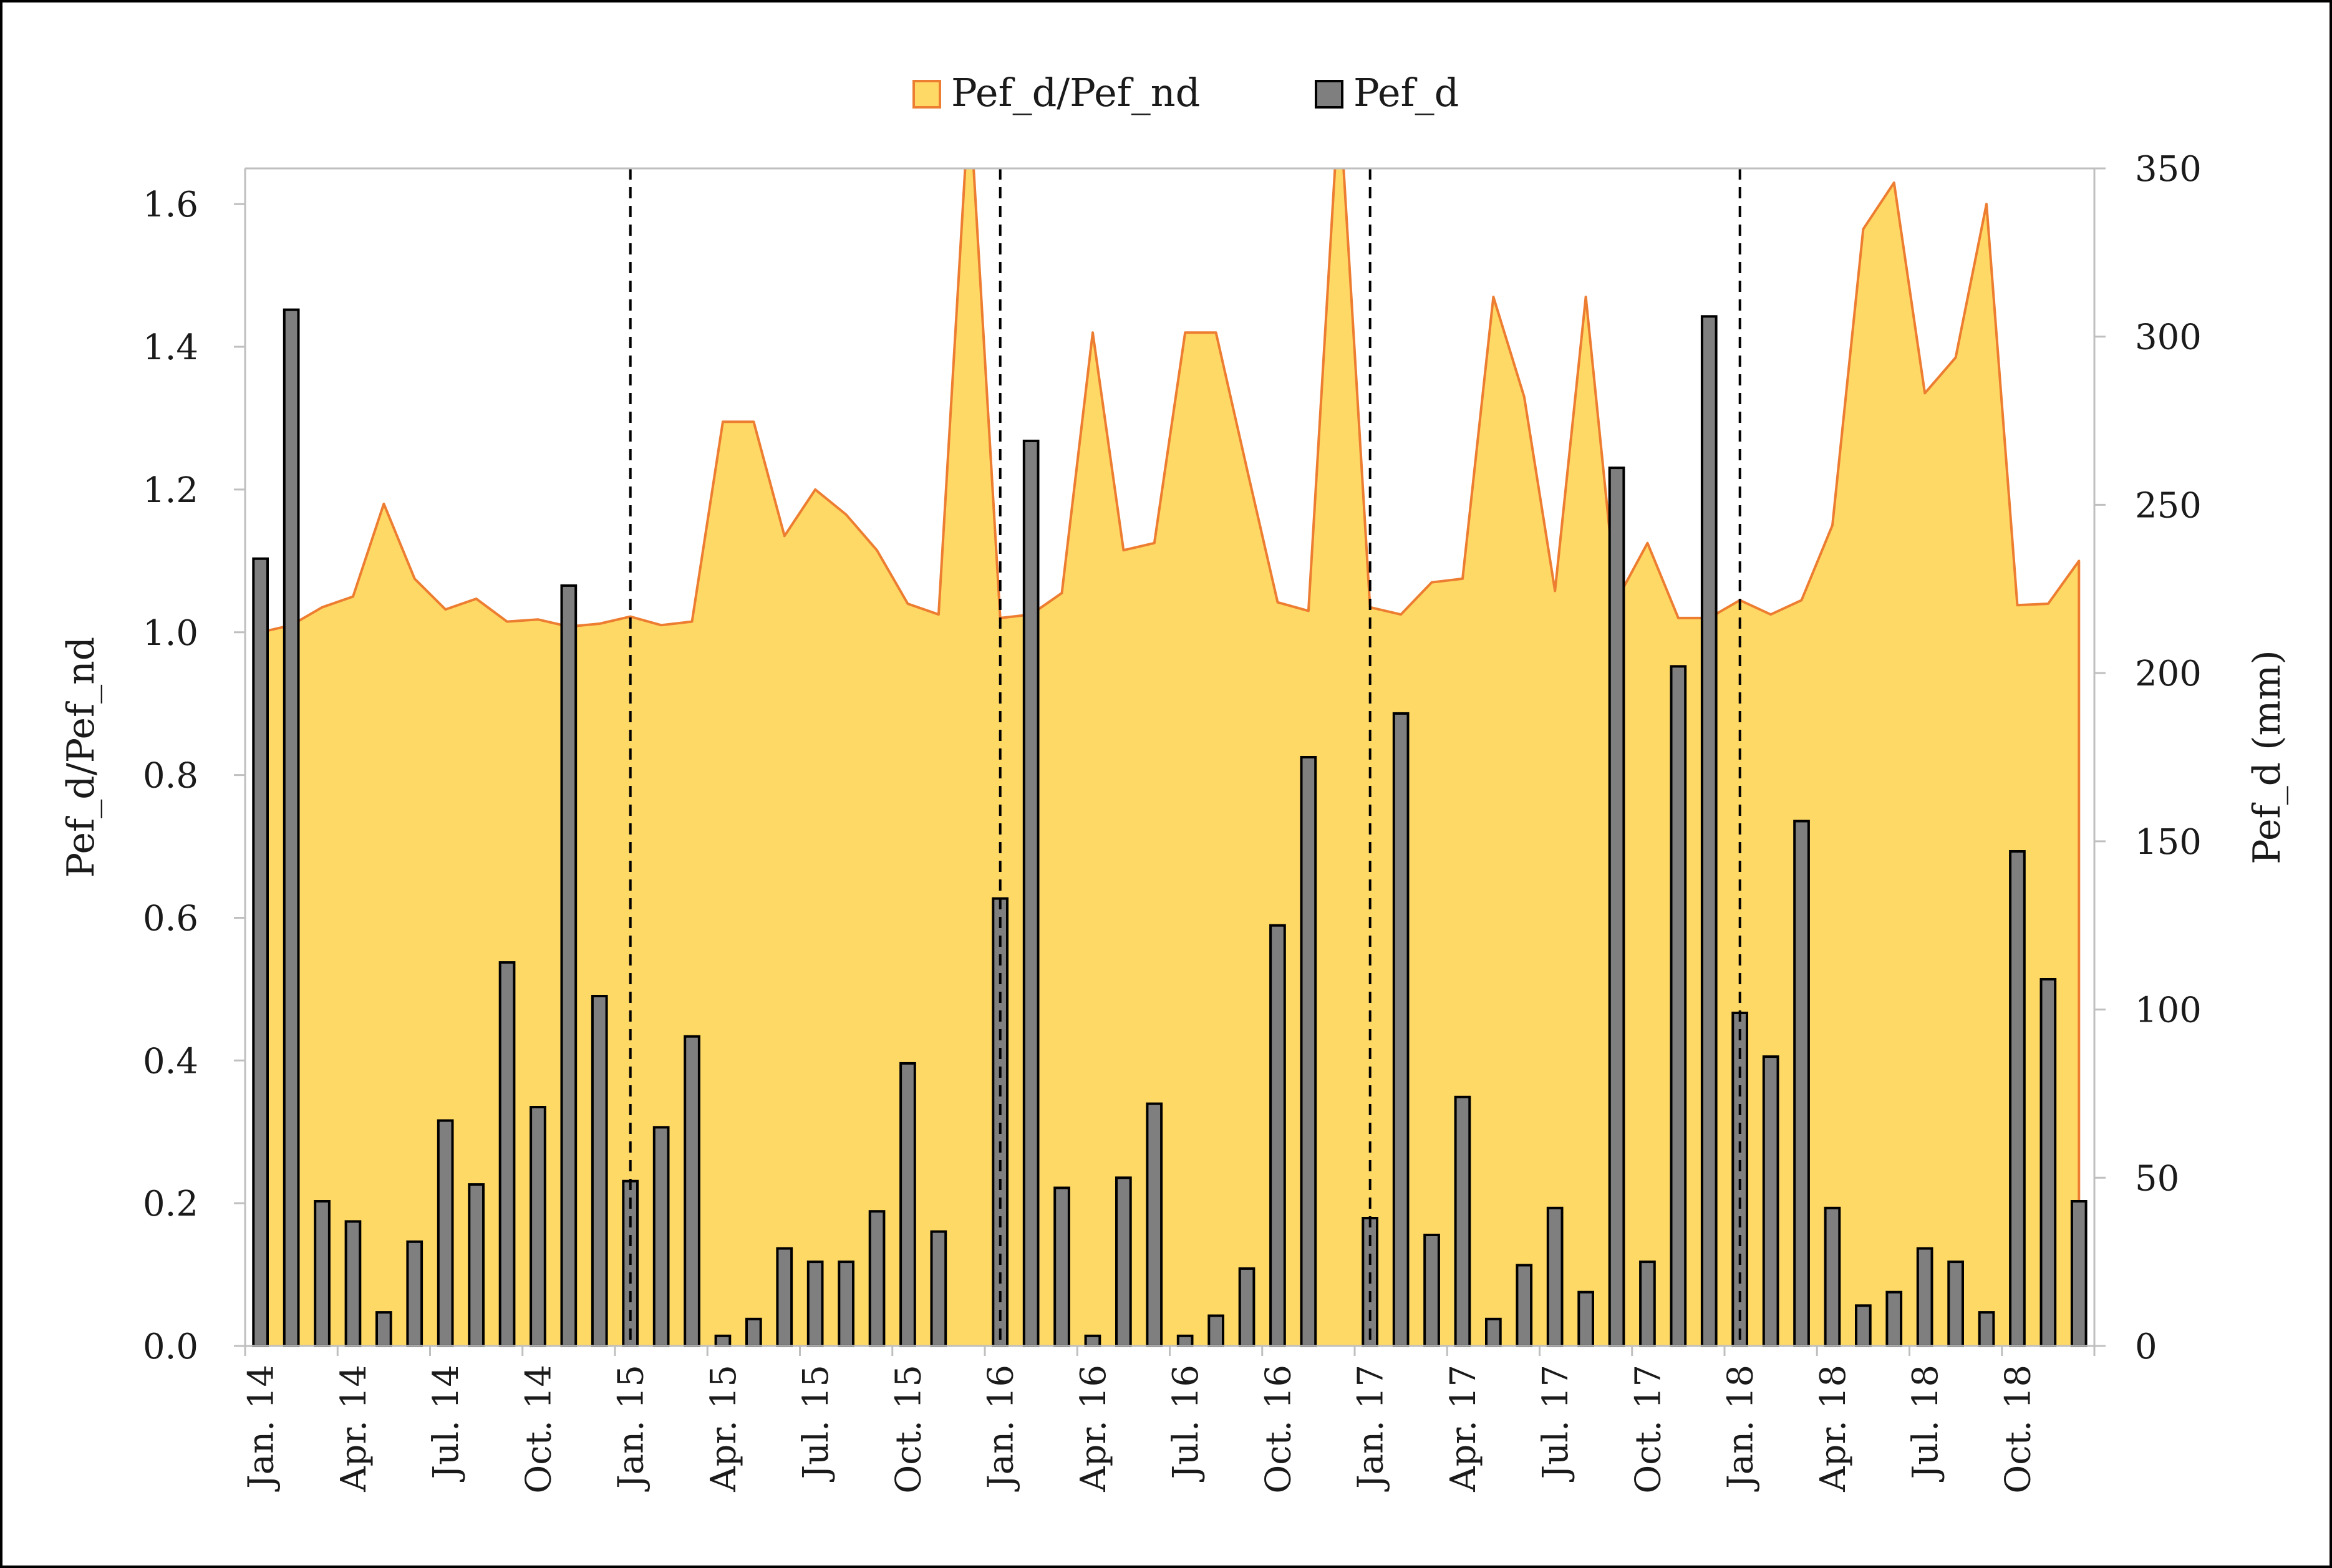 The width and height of the screenshot is (2332, 1568). Describe the element at coordinates (170, 633) in the screenshot. I see `left-tick-label: 1.0` at that location.